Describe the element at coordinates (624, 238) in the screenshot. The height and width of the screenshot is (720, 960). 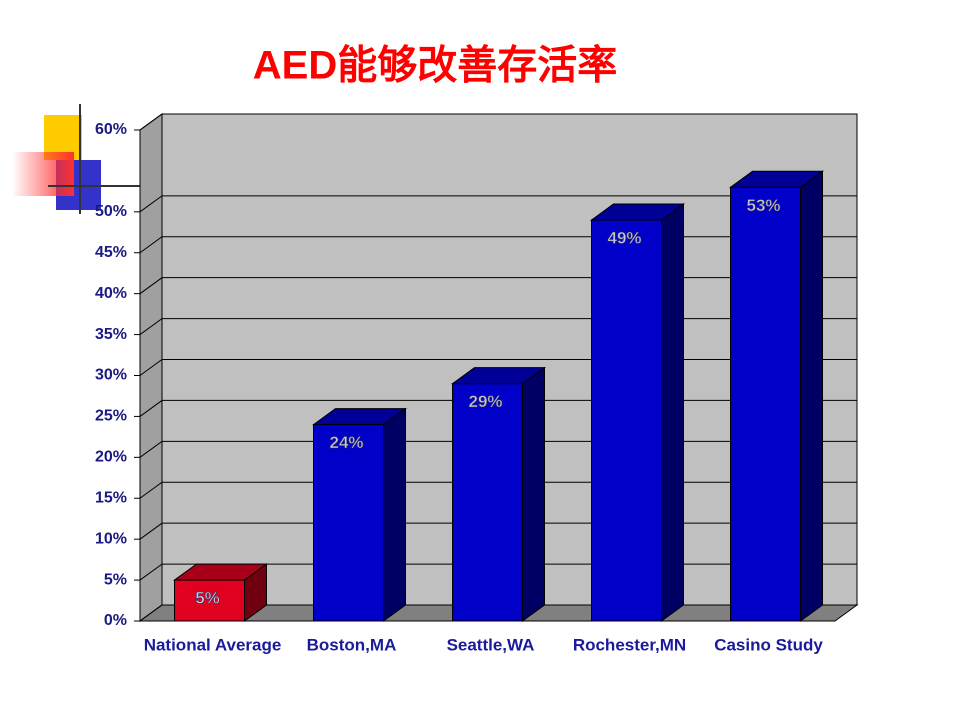
I see `value-label: 49%` at that location.